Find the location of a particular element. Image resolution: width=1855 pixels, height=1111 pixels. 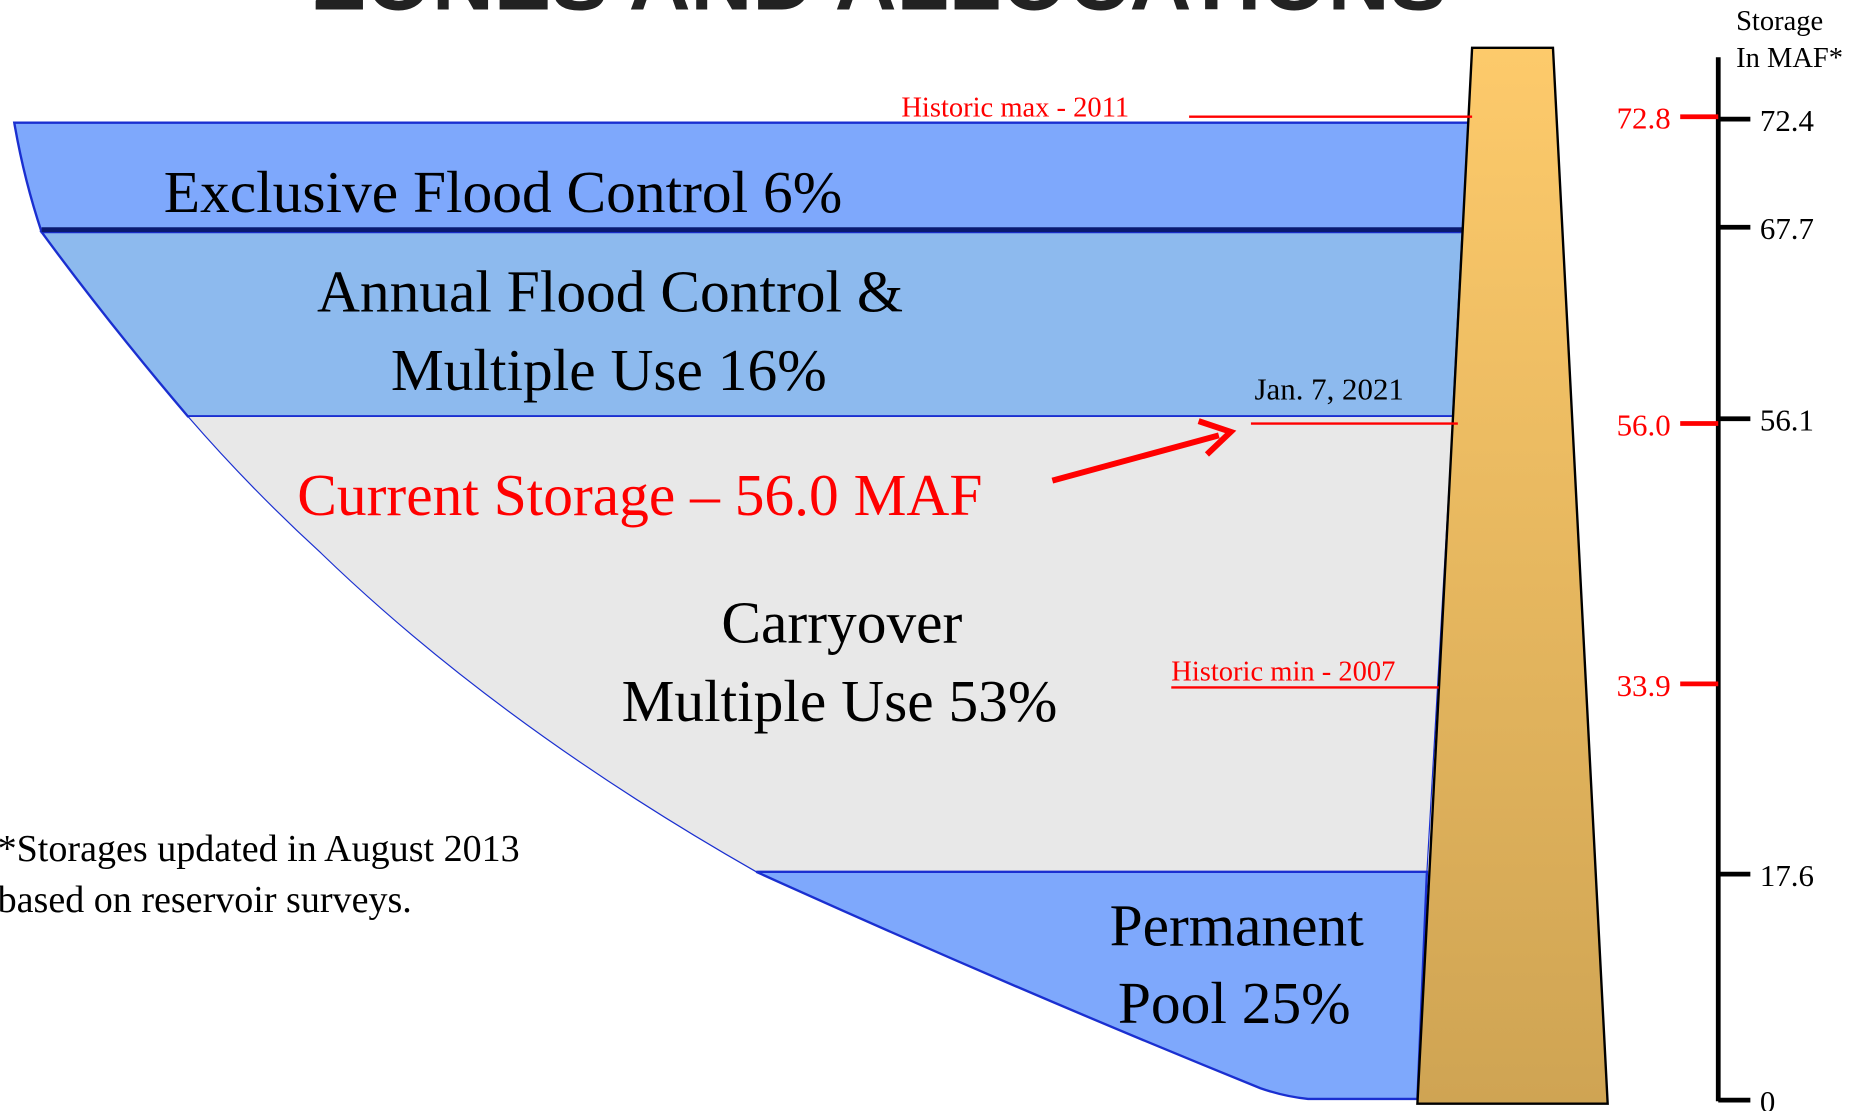

title: ZONES AND ALLOCATIONS is located at coordinates (880, 14).